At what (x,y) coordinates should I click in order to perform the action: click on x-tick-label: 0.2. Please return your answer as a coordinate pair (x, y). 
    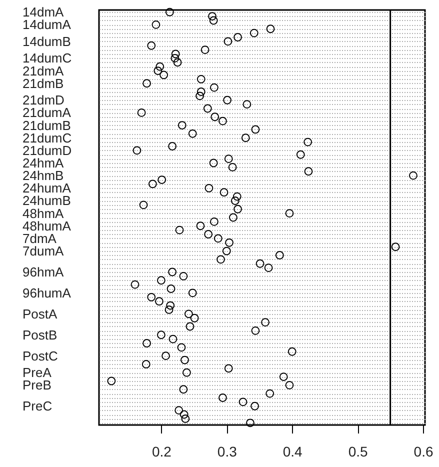
    Looking at the image, I should click on (162, 452).